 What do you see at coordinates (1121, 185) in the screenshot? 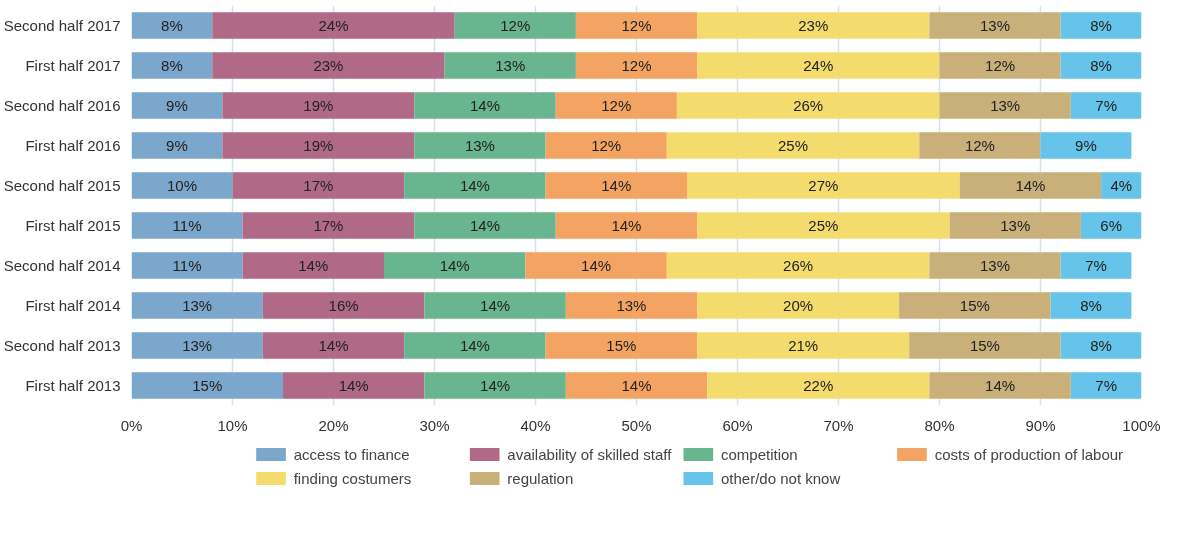
I see `data-label: 4%` at bounding box center [1121, 185].